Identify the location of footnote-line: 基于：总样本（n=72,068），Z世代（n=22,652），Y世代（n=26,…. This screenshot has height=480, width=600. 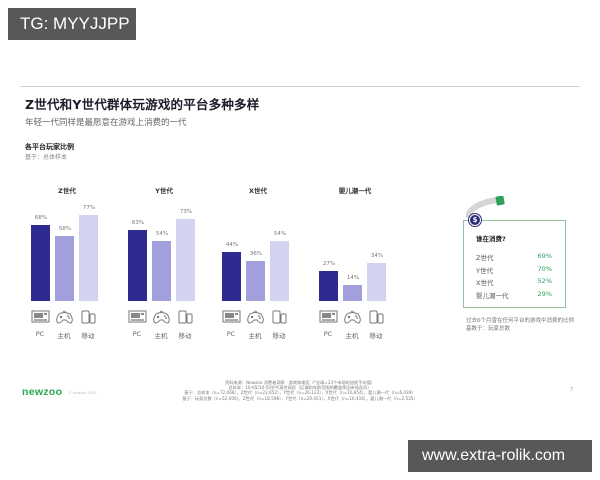
(300, 393).